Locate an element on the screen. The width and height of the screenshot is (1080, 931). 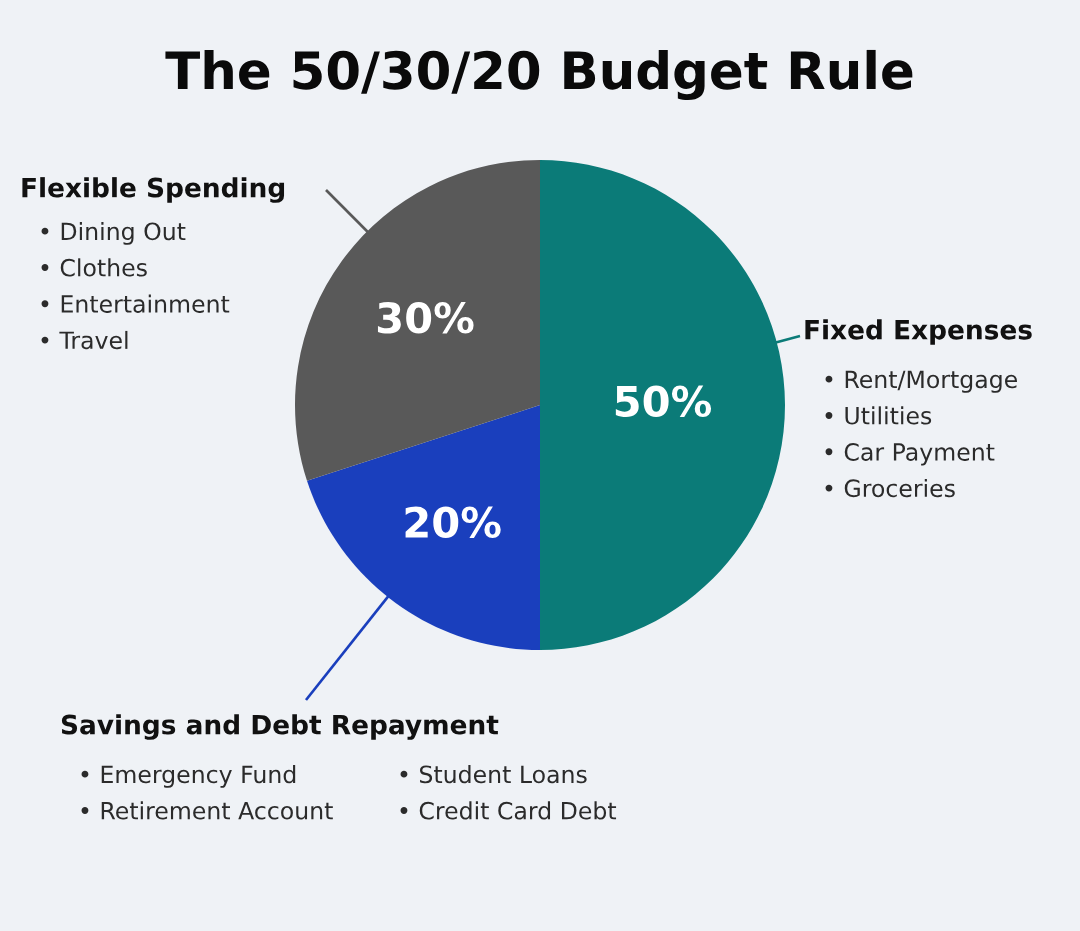
slice-label: Flexible Spending is located at coordinates (153, 190).